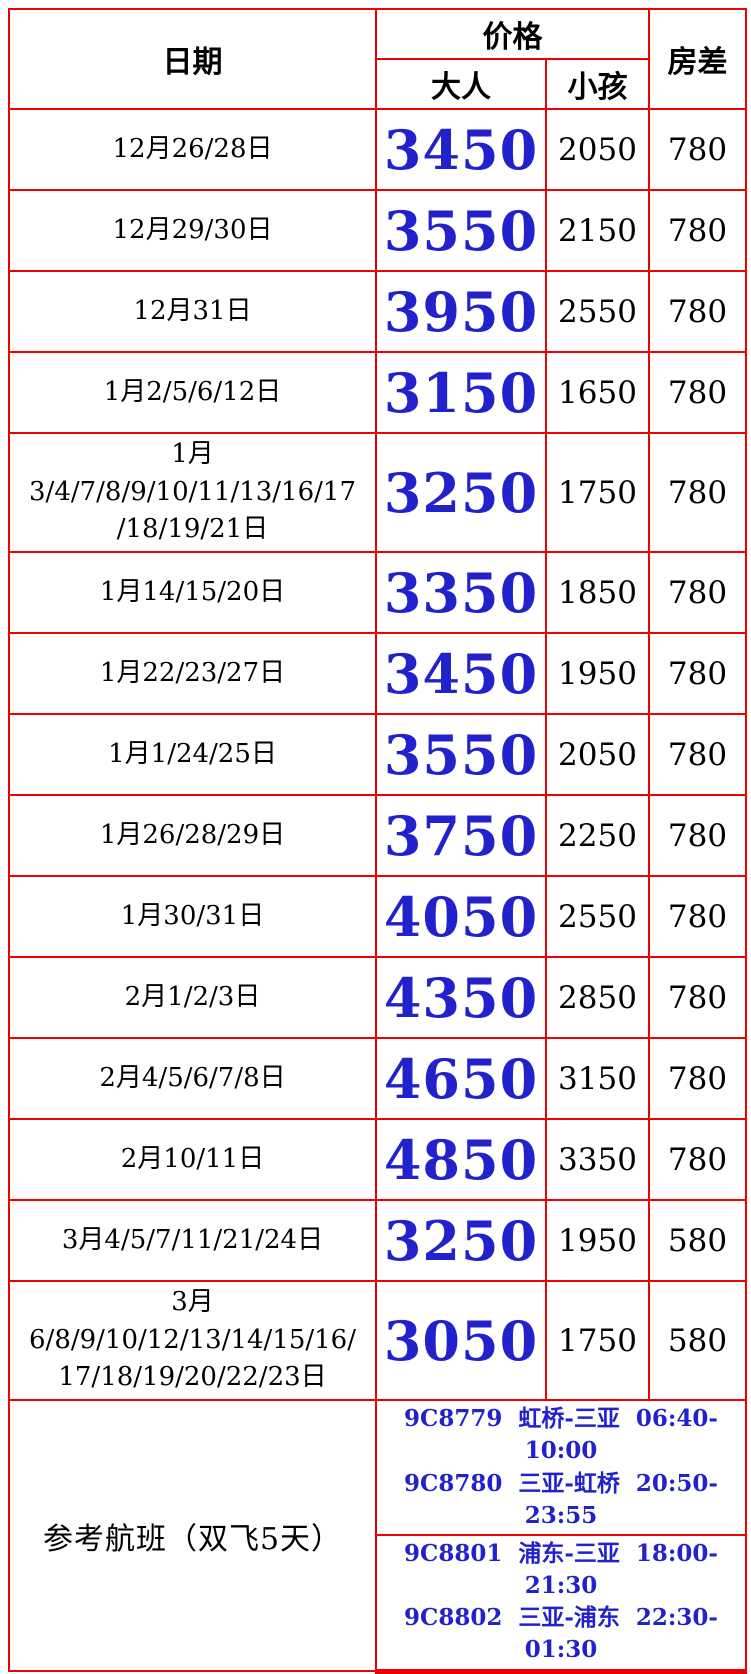 The image size is (751, 1674). What do you see at coordinates (192, 230) in the screenshot?
I see `date-cell: 12月29/30日` at bounding box center [192, 230].